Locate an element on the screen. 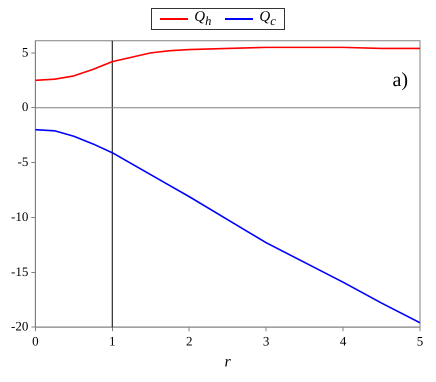  y-tick-label: -5 is located at coordinates (22, 162).